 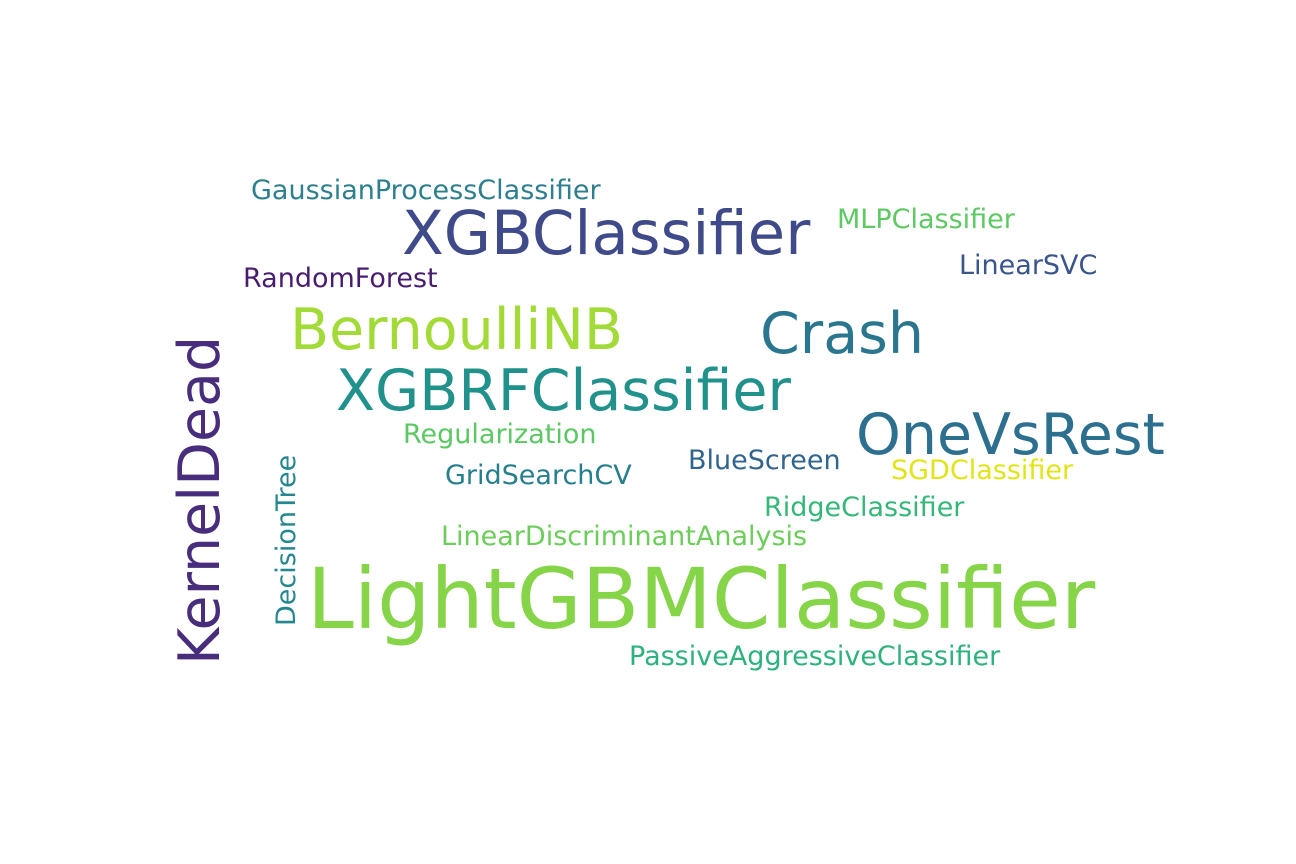 What do you see at coordinates (606, 233) in the screenshot?
I see `word-xgbclassifier: XGBClassifier` at bounding box center [606, 233].